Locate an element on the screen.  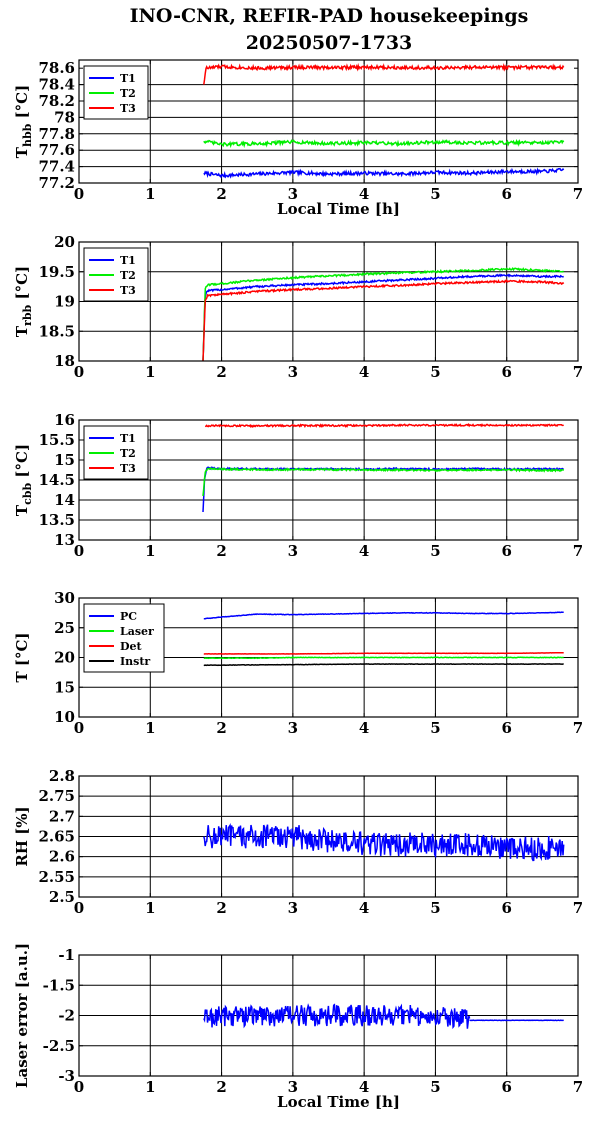
series-line-instr is located at coordinates (384, 664).